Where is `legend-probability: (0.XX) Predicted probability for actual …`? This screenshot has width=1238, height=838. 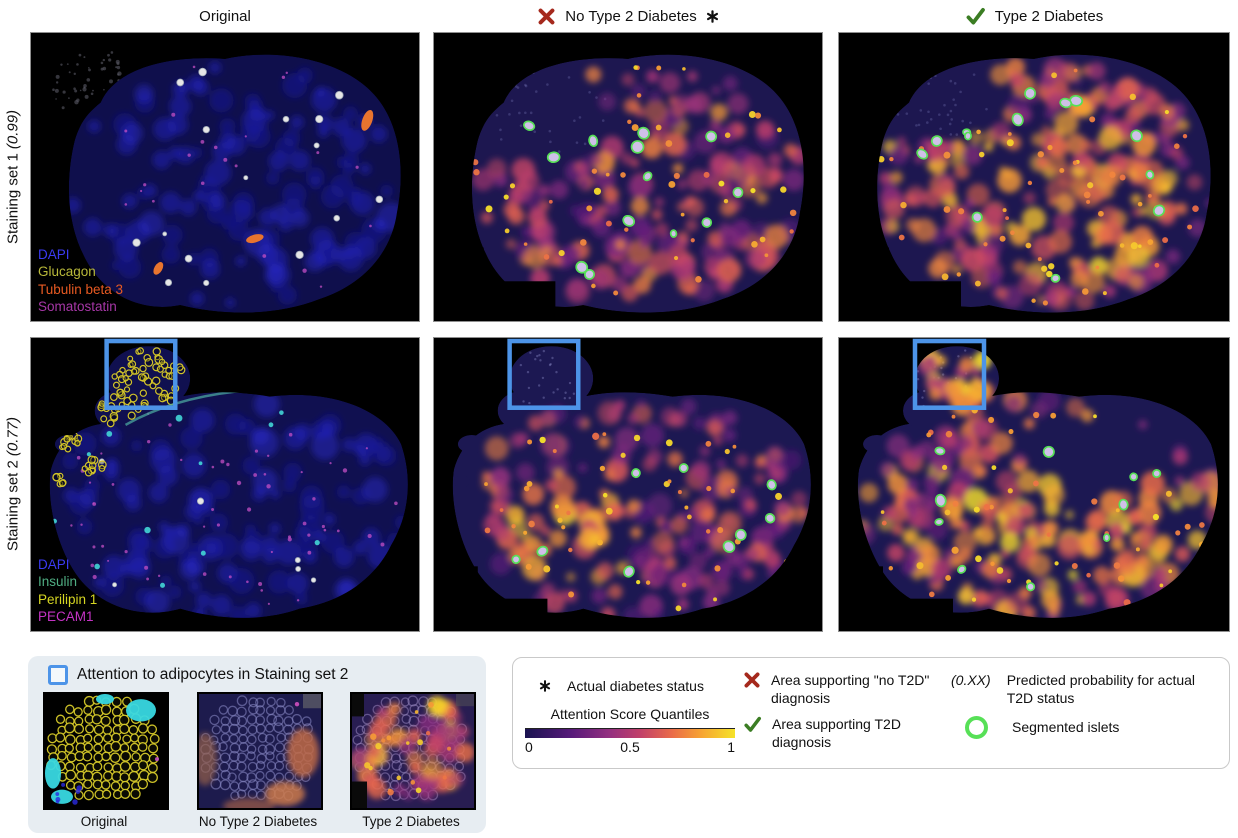
legend-probability: (0.XX) Predicted probability for actual … is located at coordinates (1075, 689).